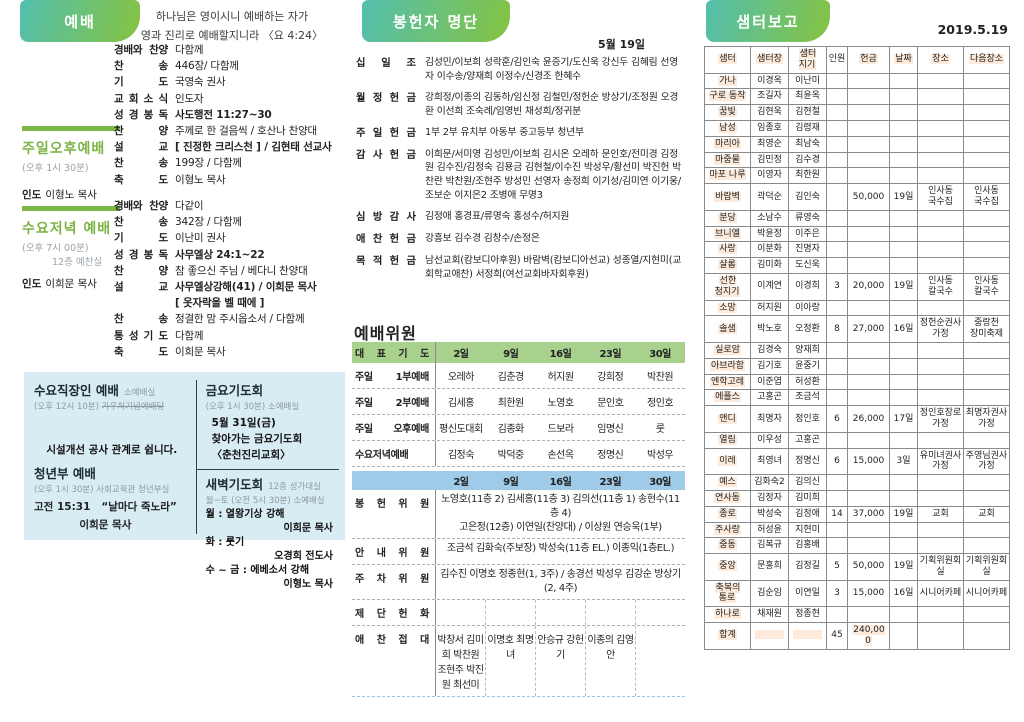  I want to click on committee-row-label: 주일 1부예배, so click(394, 375).